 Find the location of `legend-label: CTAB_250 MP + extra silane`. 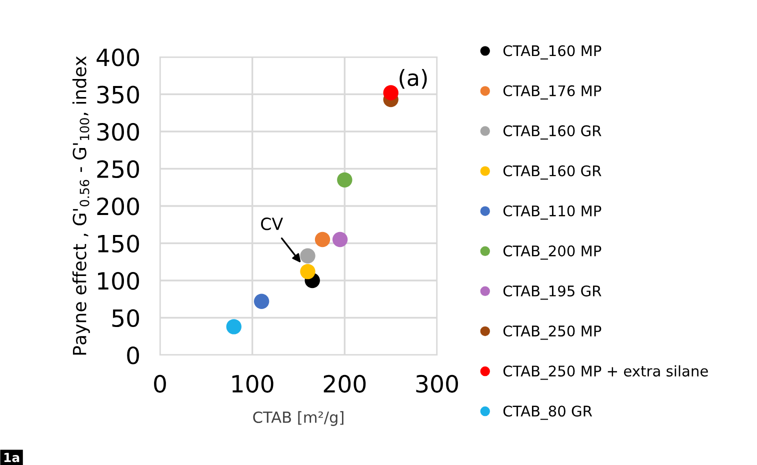

legend-label: CTAB_250 MP + extra silane is located at coordinates (605, 372).